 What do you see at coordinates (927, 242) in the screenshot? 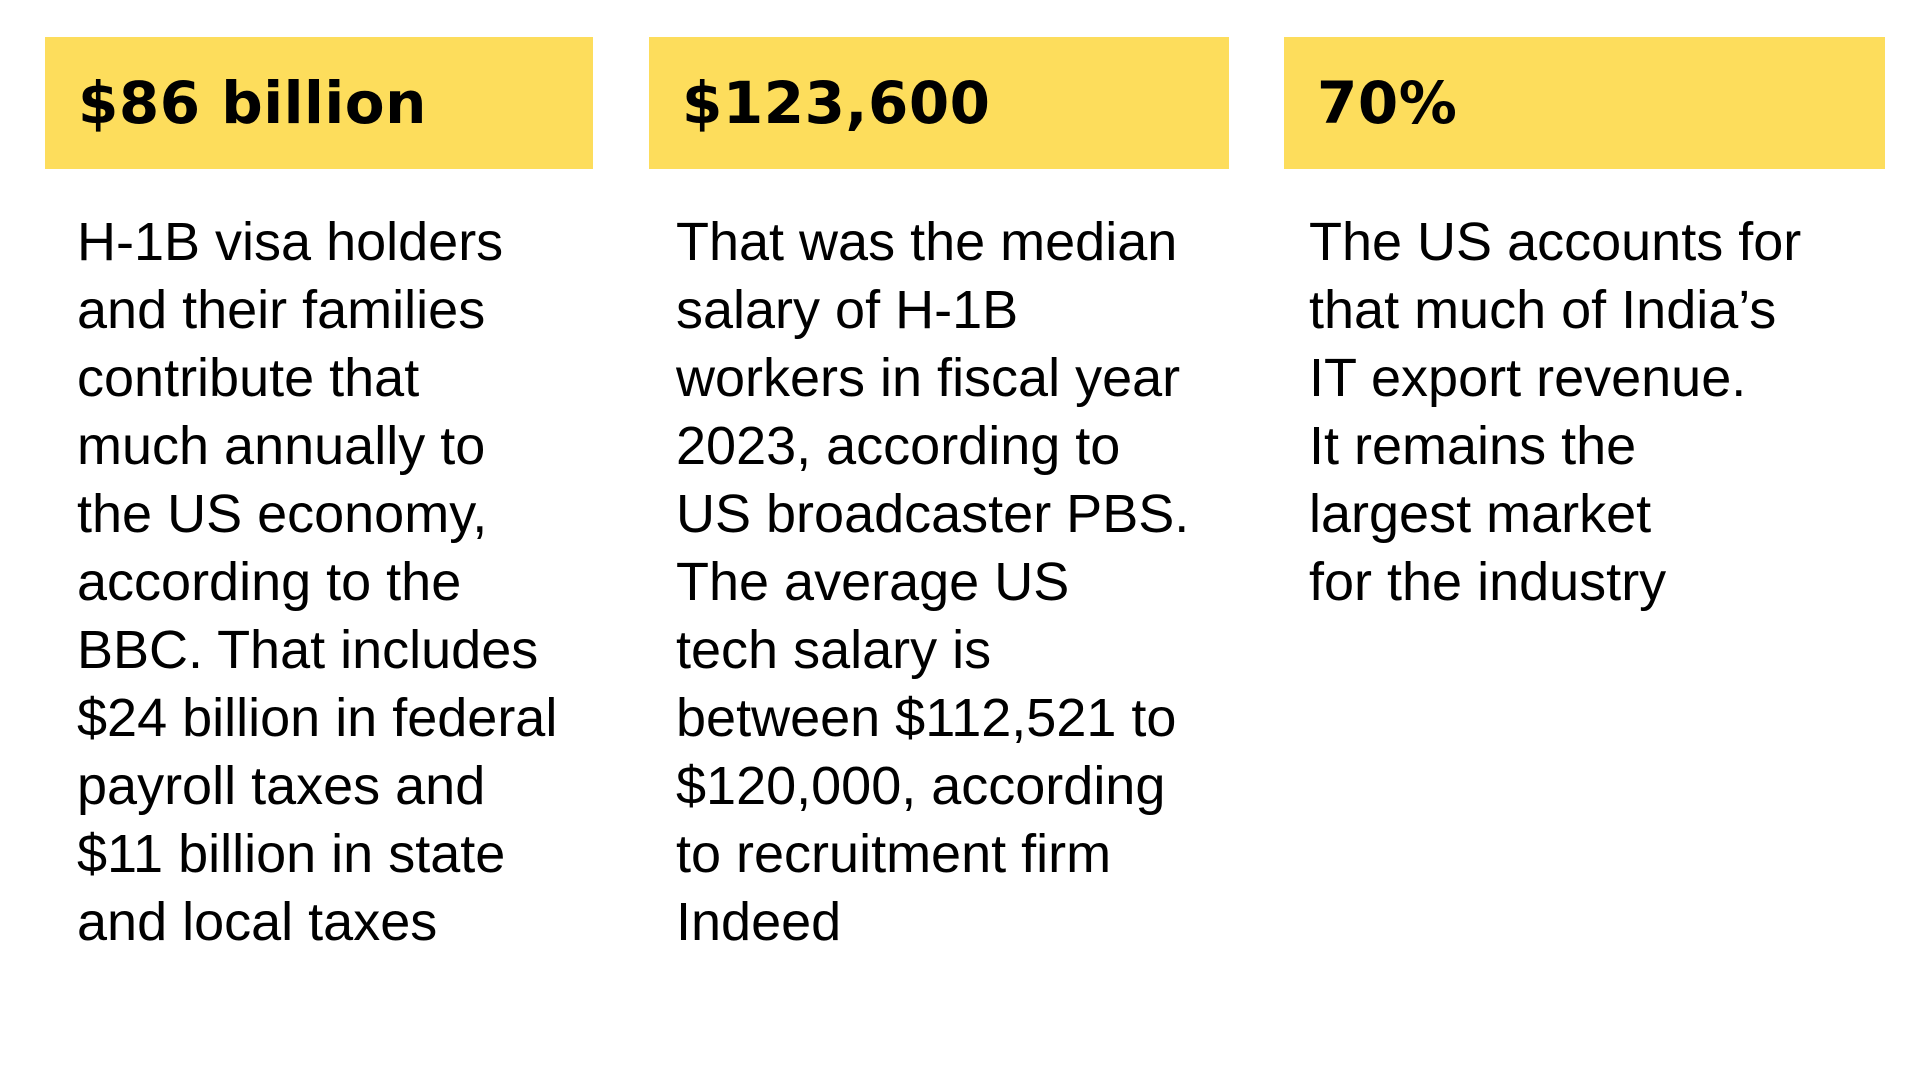
I see `description-line: That was the median` at bounding box center [927, 242].